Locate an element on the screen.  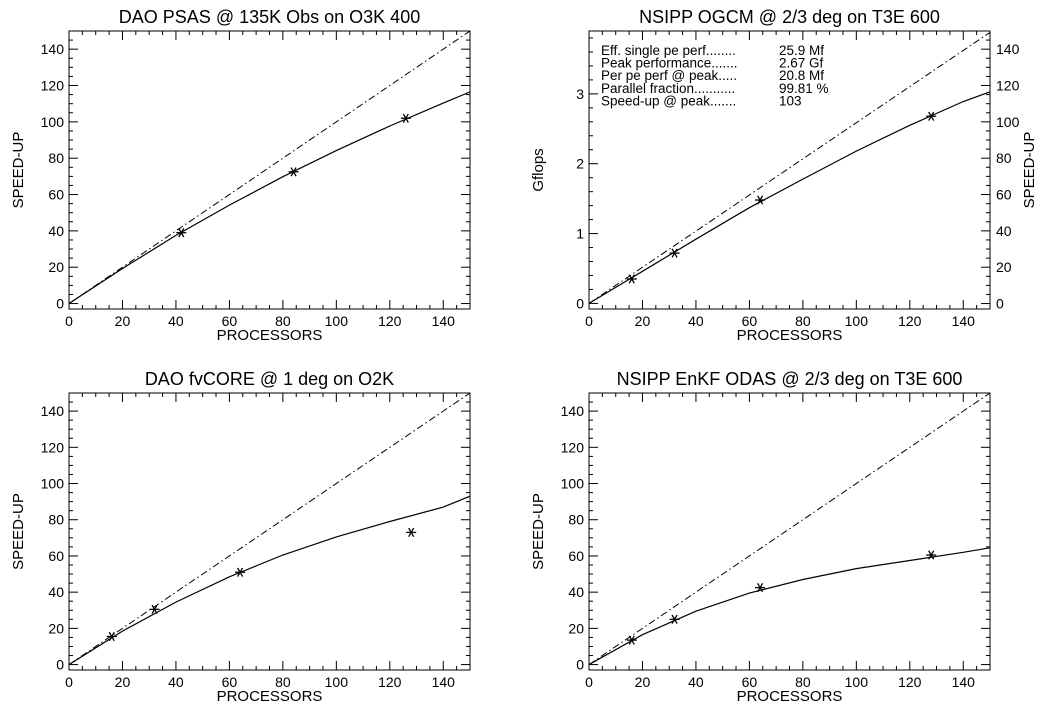
annotation-value: 20.8 Mf is located at coordinates (801, 75).